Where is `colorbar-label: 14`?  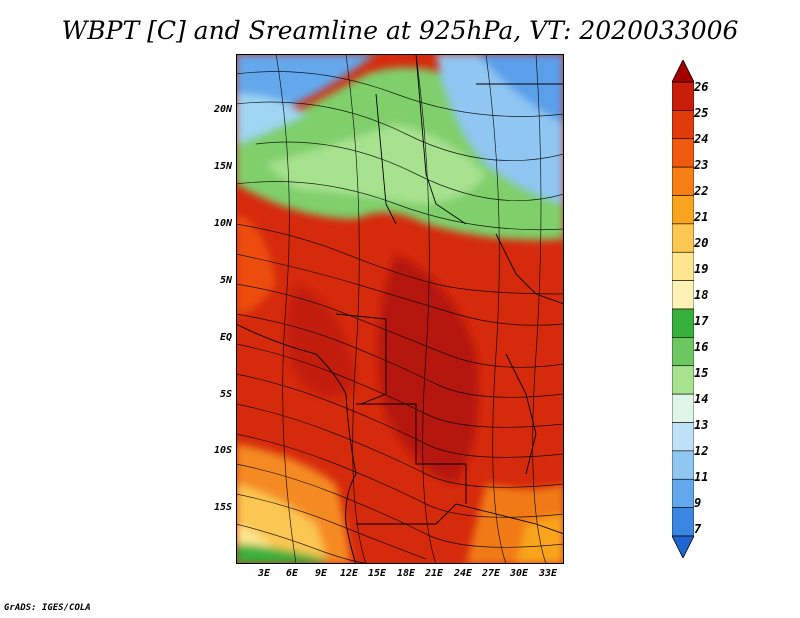 colorbar-label: 14 is located at coordinates (701, 399).